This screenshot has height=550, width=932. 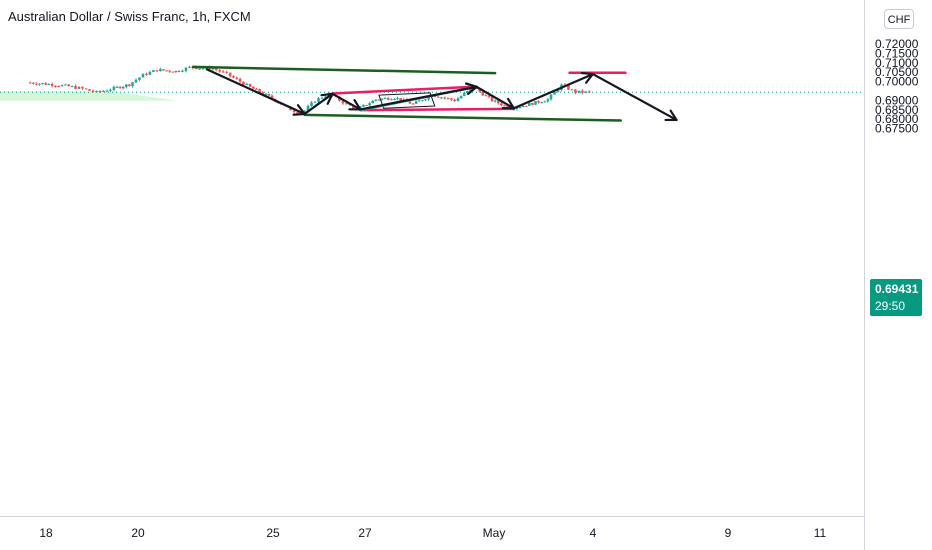 I want to click on x-tick-label: 4, so click(x=593, y=533).